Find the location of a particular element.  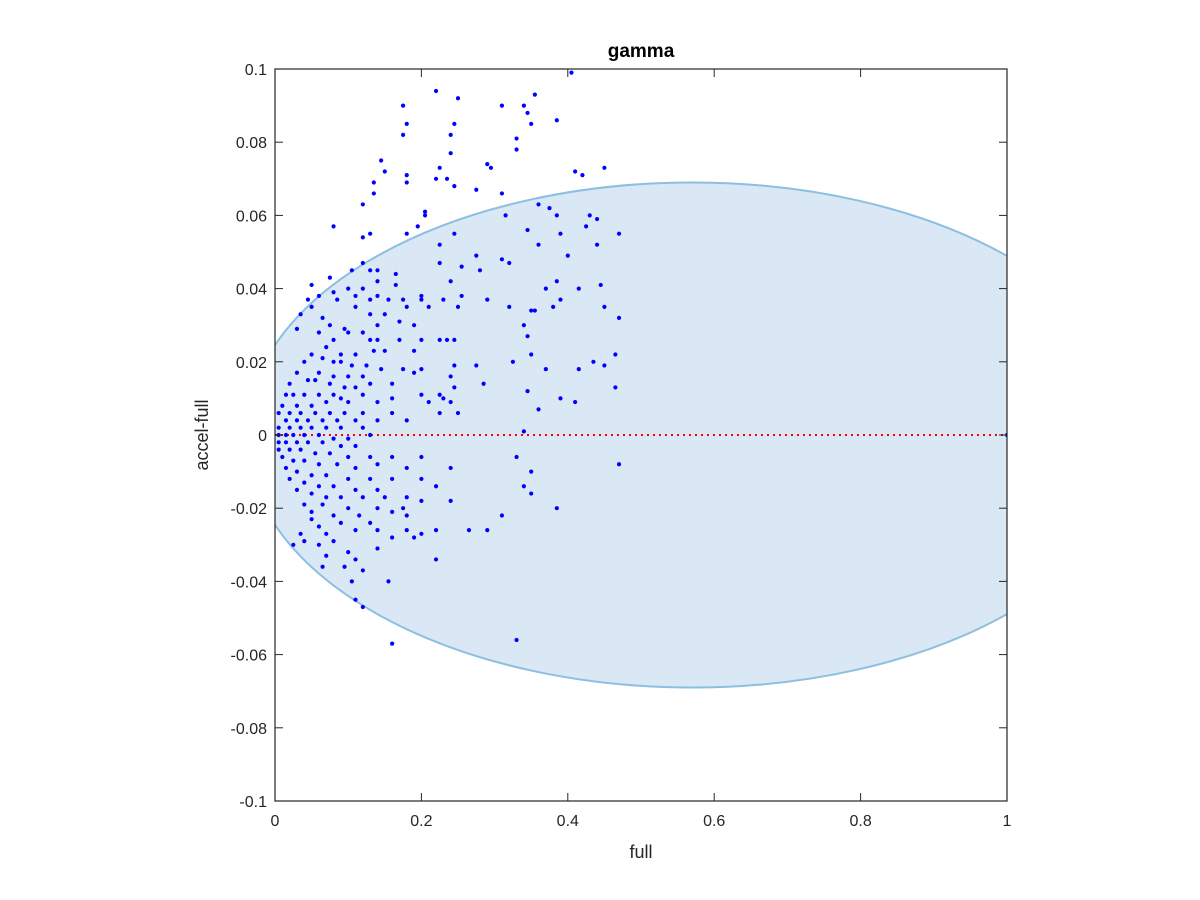

y-tick-label: 0.02 is located at coordinates (251, 363).